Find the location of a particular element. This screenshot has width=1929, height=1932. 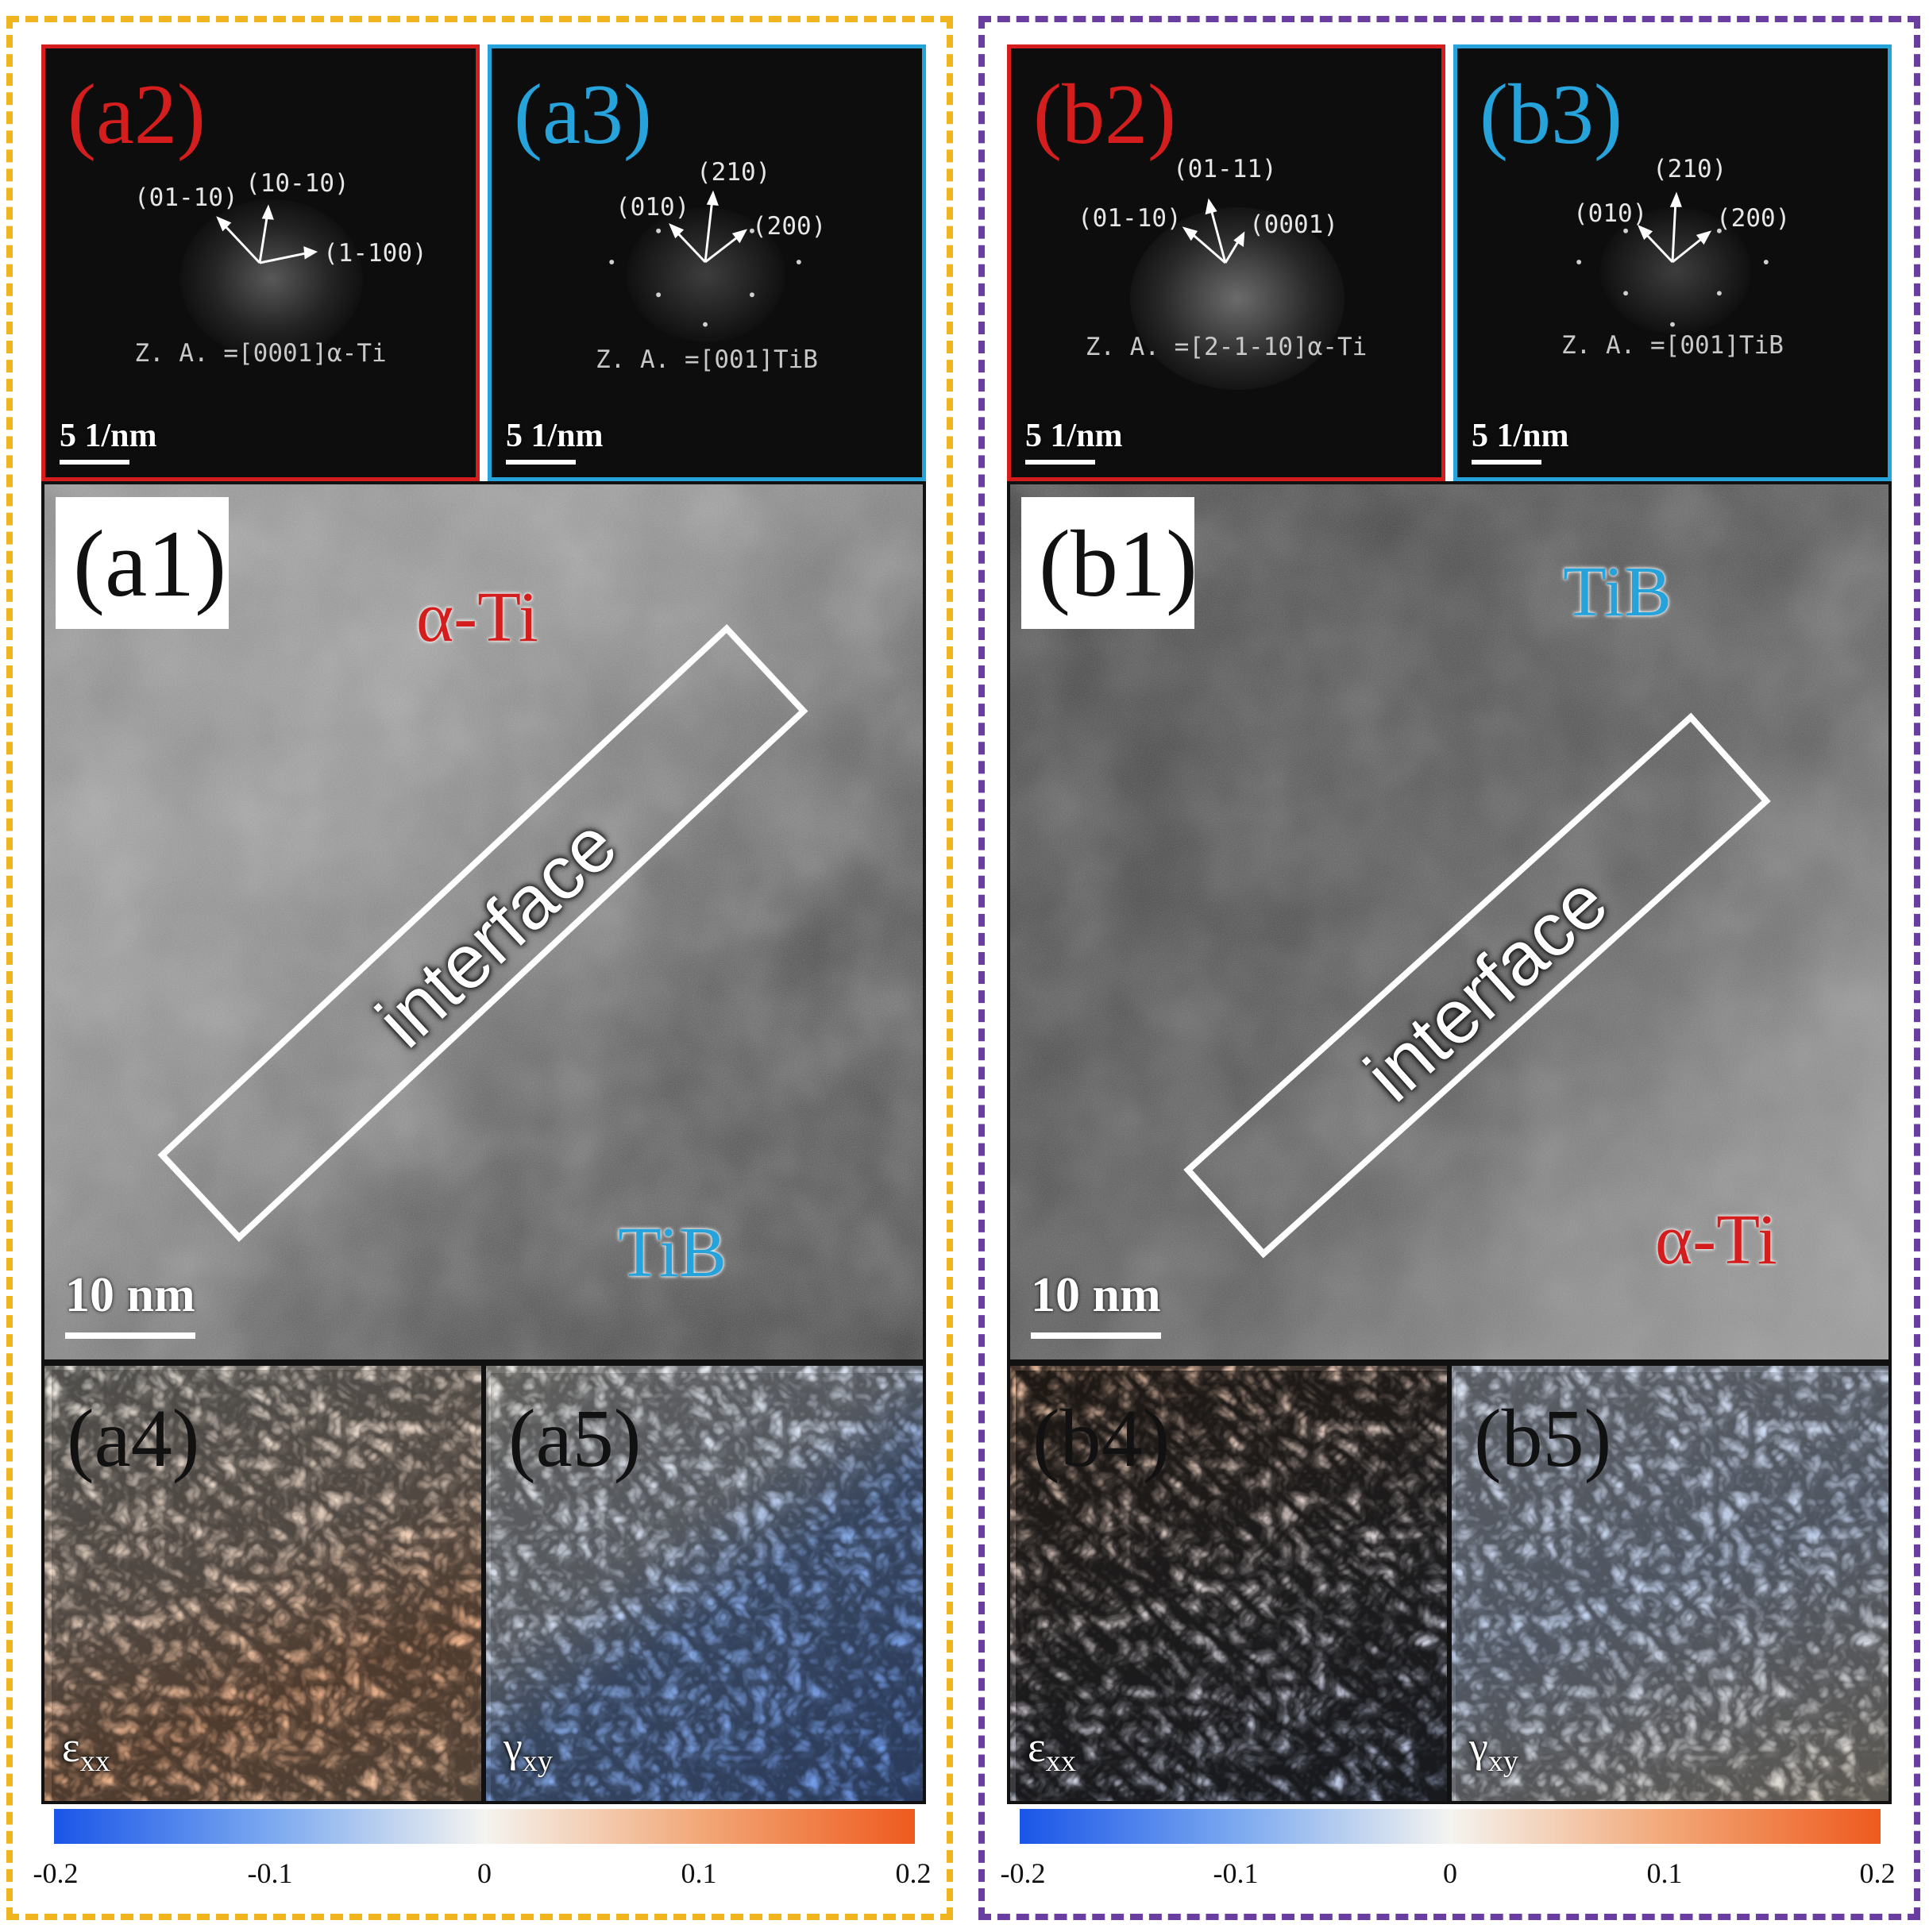

panel-label-a5: (a5) is located at coordinates (575, 1438).